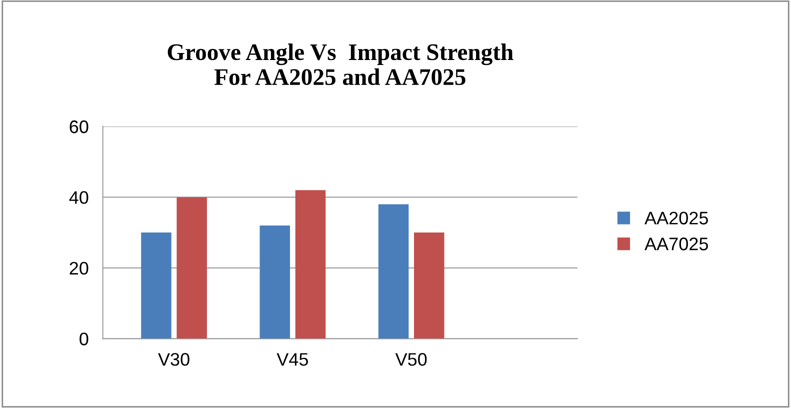 Image resolution: width=791 pixels, height=408 pixels. What do you see at coordinates (78, 197) in the screenshot?
I see `y-tick-label: 40` at bounding box center [78, 197].